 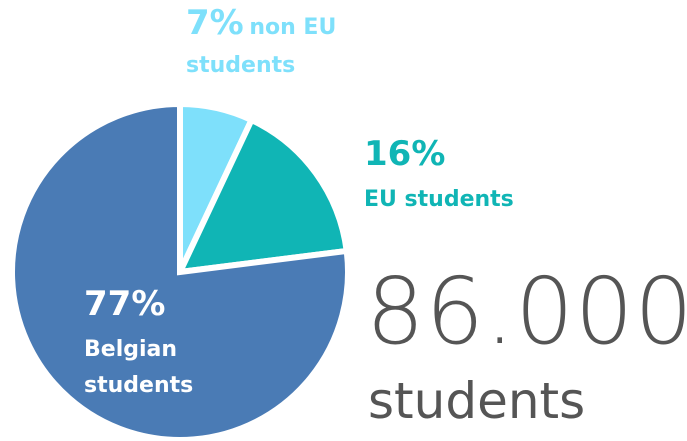 I want to click on category-label: non EU students, so click(x=261, y=46).